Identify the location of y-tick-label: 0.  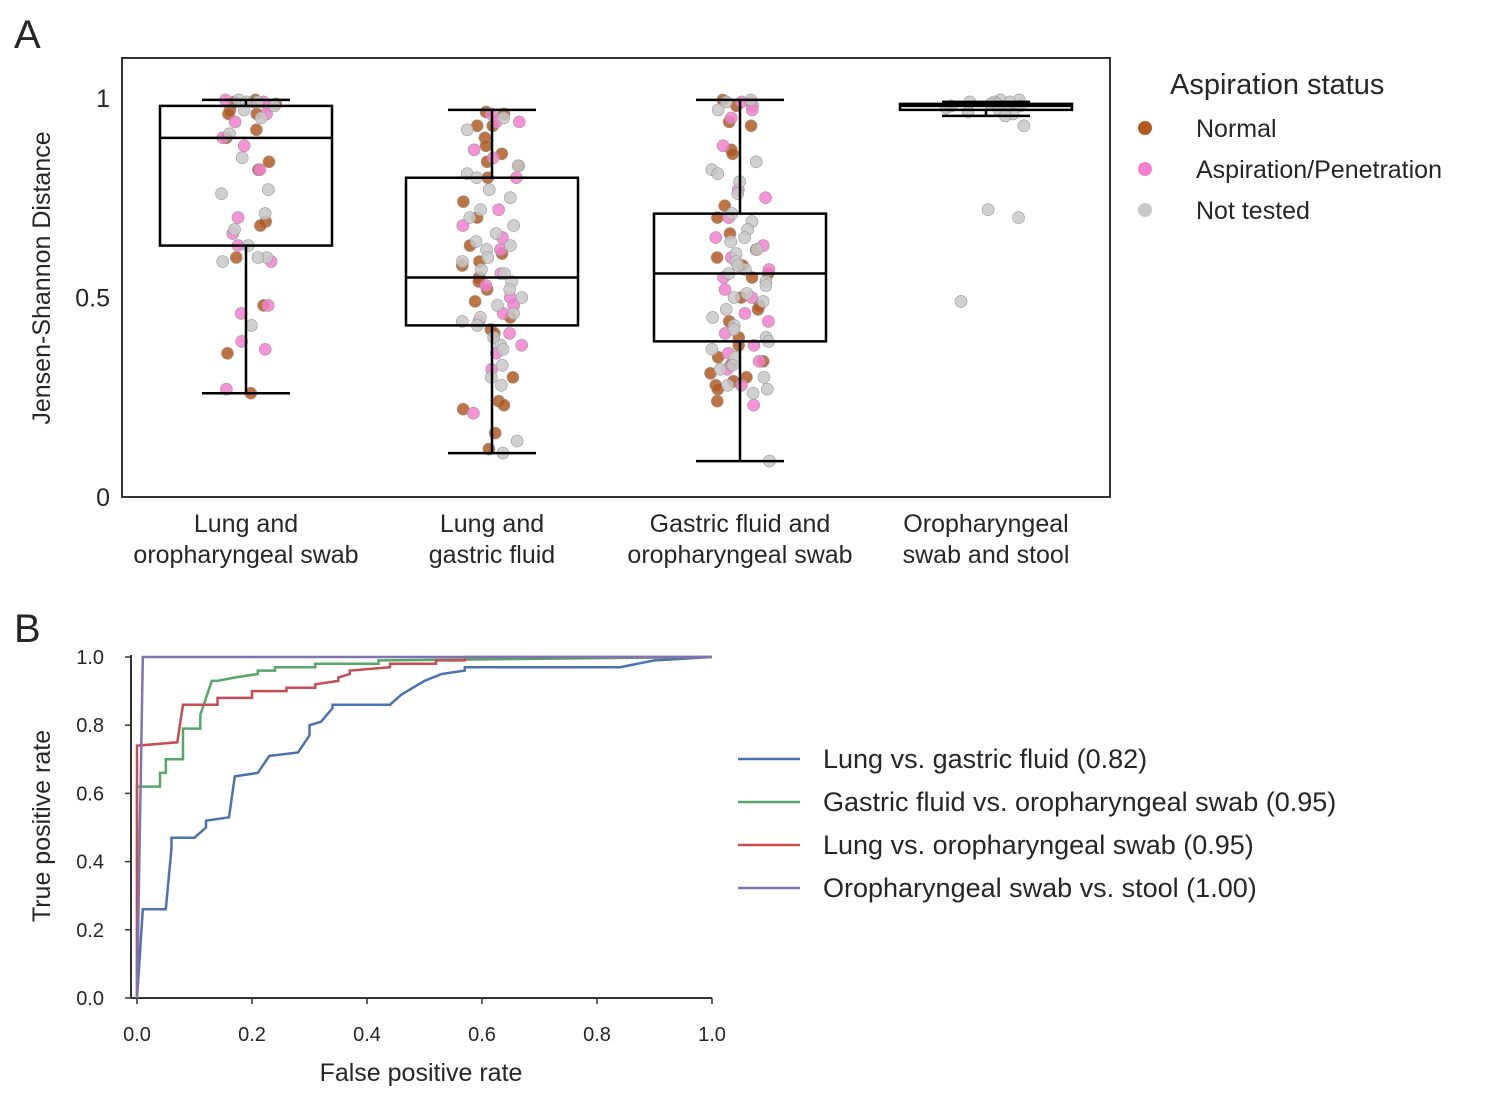
(103, 498).